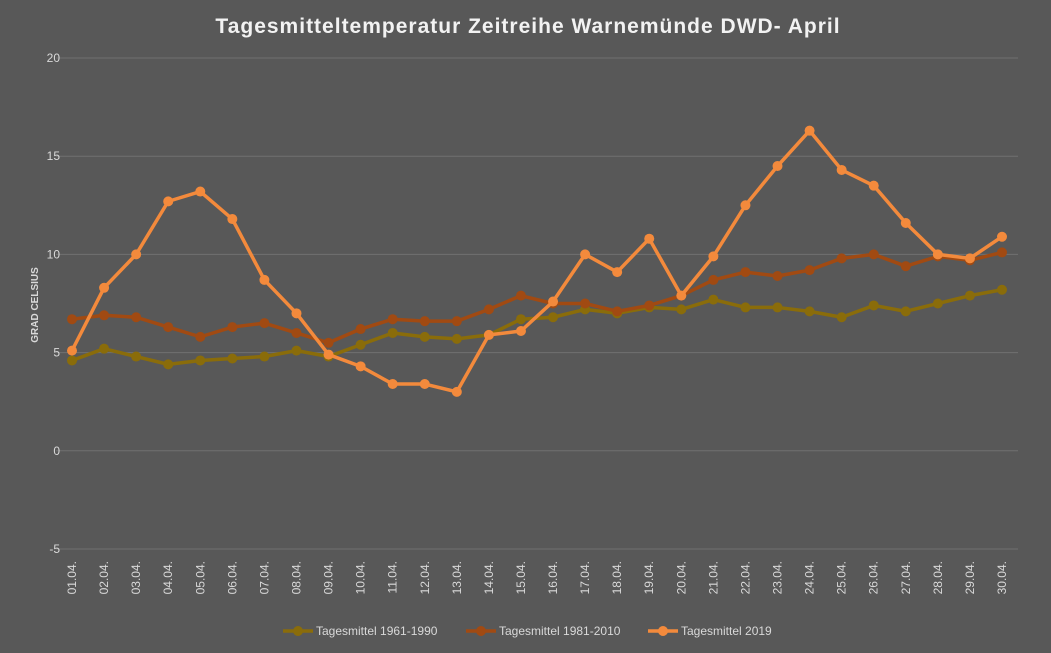 Image resolution: width=1051 pixels, height=653 pixels. Describe the element at coordinates (232, 577) in the screenshot. I see `x-tick-label: 06.04.` at that location.